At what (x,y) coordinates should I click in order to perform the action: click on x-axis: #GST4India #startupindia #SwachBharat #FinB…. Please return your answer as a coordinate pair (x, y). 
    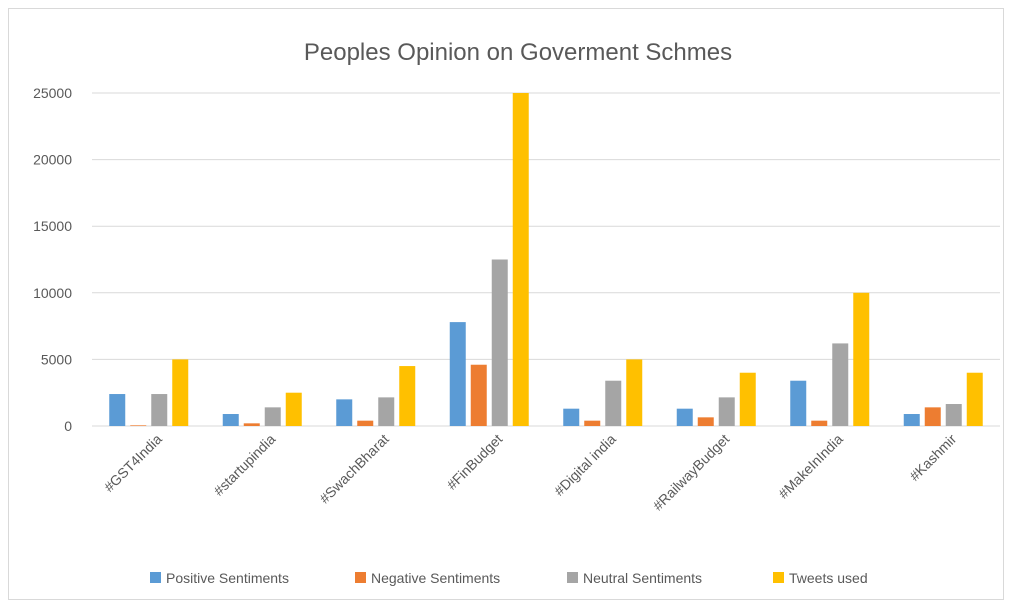
    Looking at the image, I should click on (530, 472).